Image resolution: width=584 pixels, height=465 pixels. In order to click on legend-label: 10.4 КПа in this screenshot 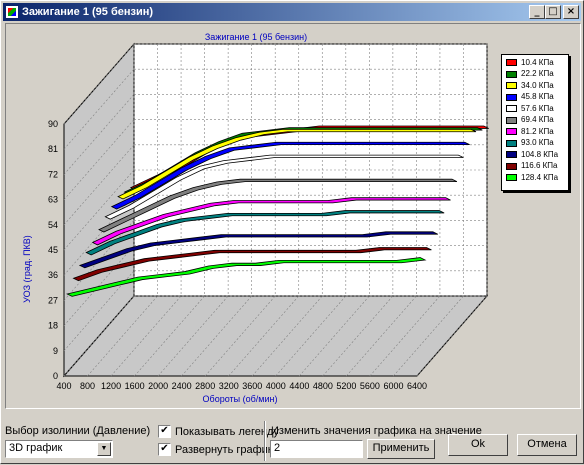, I will do `click(537, 62)`.